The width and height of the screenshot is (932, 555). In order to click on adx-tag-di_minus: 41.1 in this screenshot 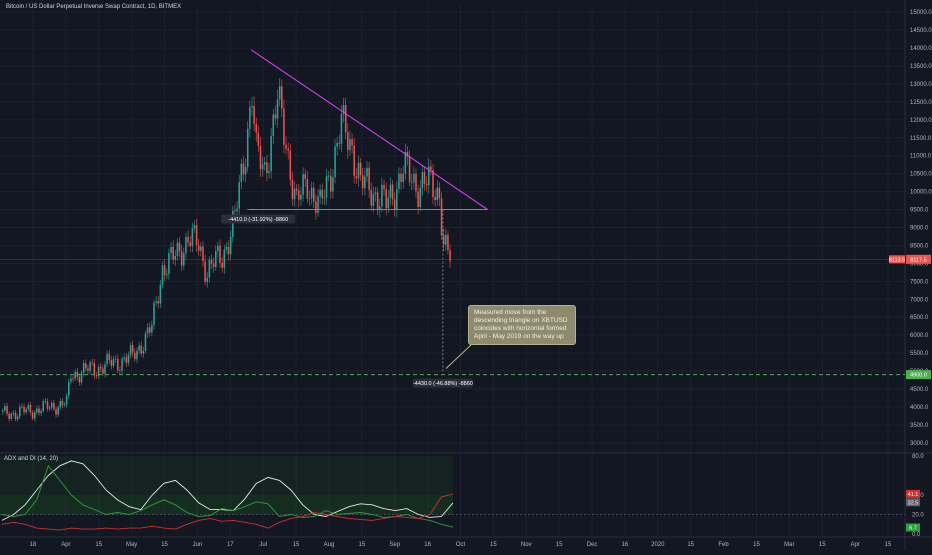, I will do `click(913, 493)`.